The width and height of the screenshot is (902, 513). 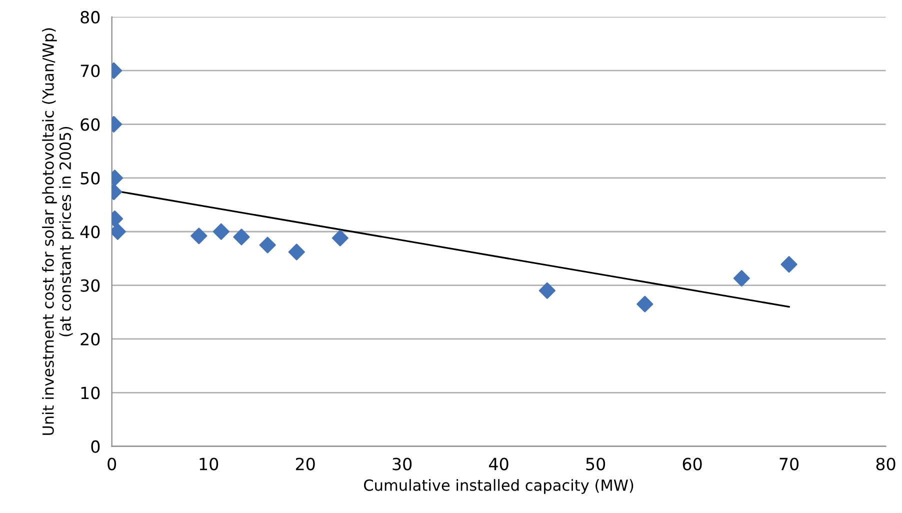 I want to click on y-tick-label: 30, so click(x=90, y=285).